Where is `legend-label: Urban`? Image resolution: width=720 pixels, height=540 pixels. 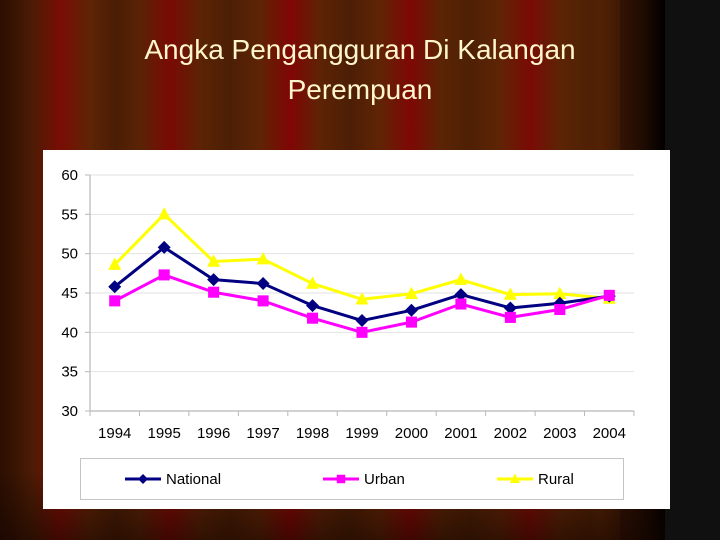
legend-label: Urban is located at coordinates (384, 479).